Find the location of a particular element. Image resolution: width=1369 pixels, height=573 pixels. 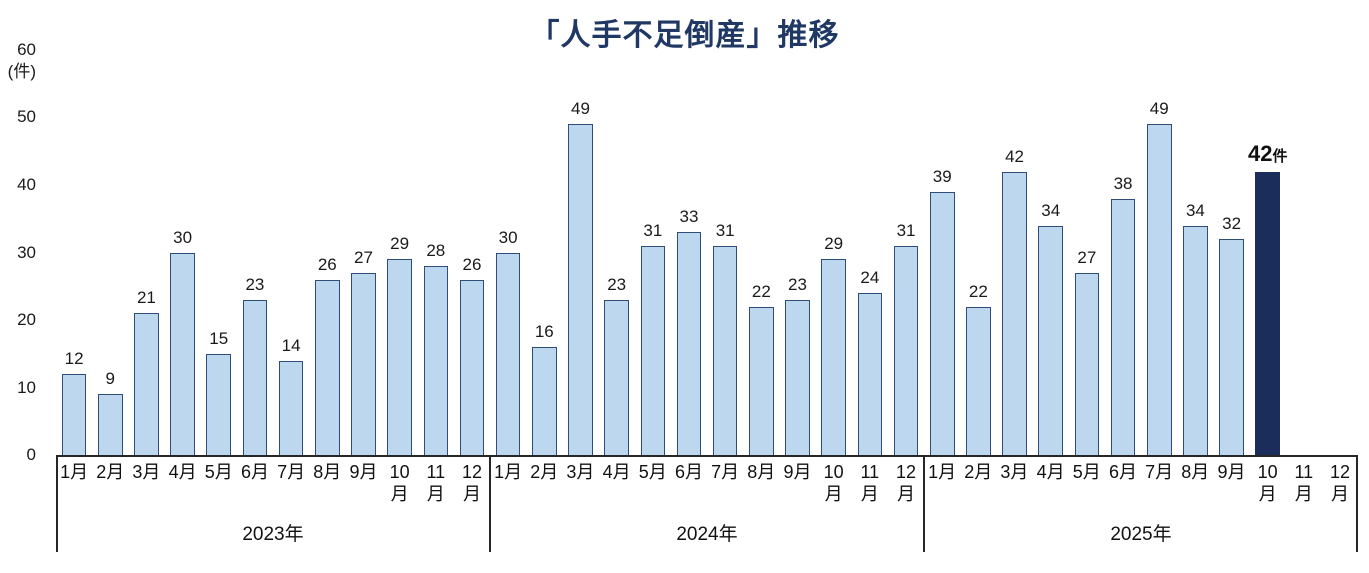

bar-column: 22 is located at coordinates (978, 252).